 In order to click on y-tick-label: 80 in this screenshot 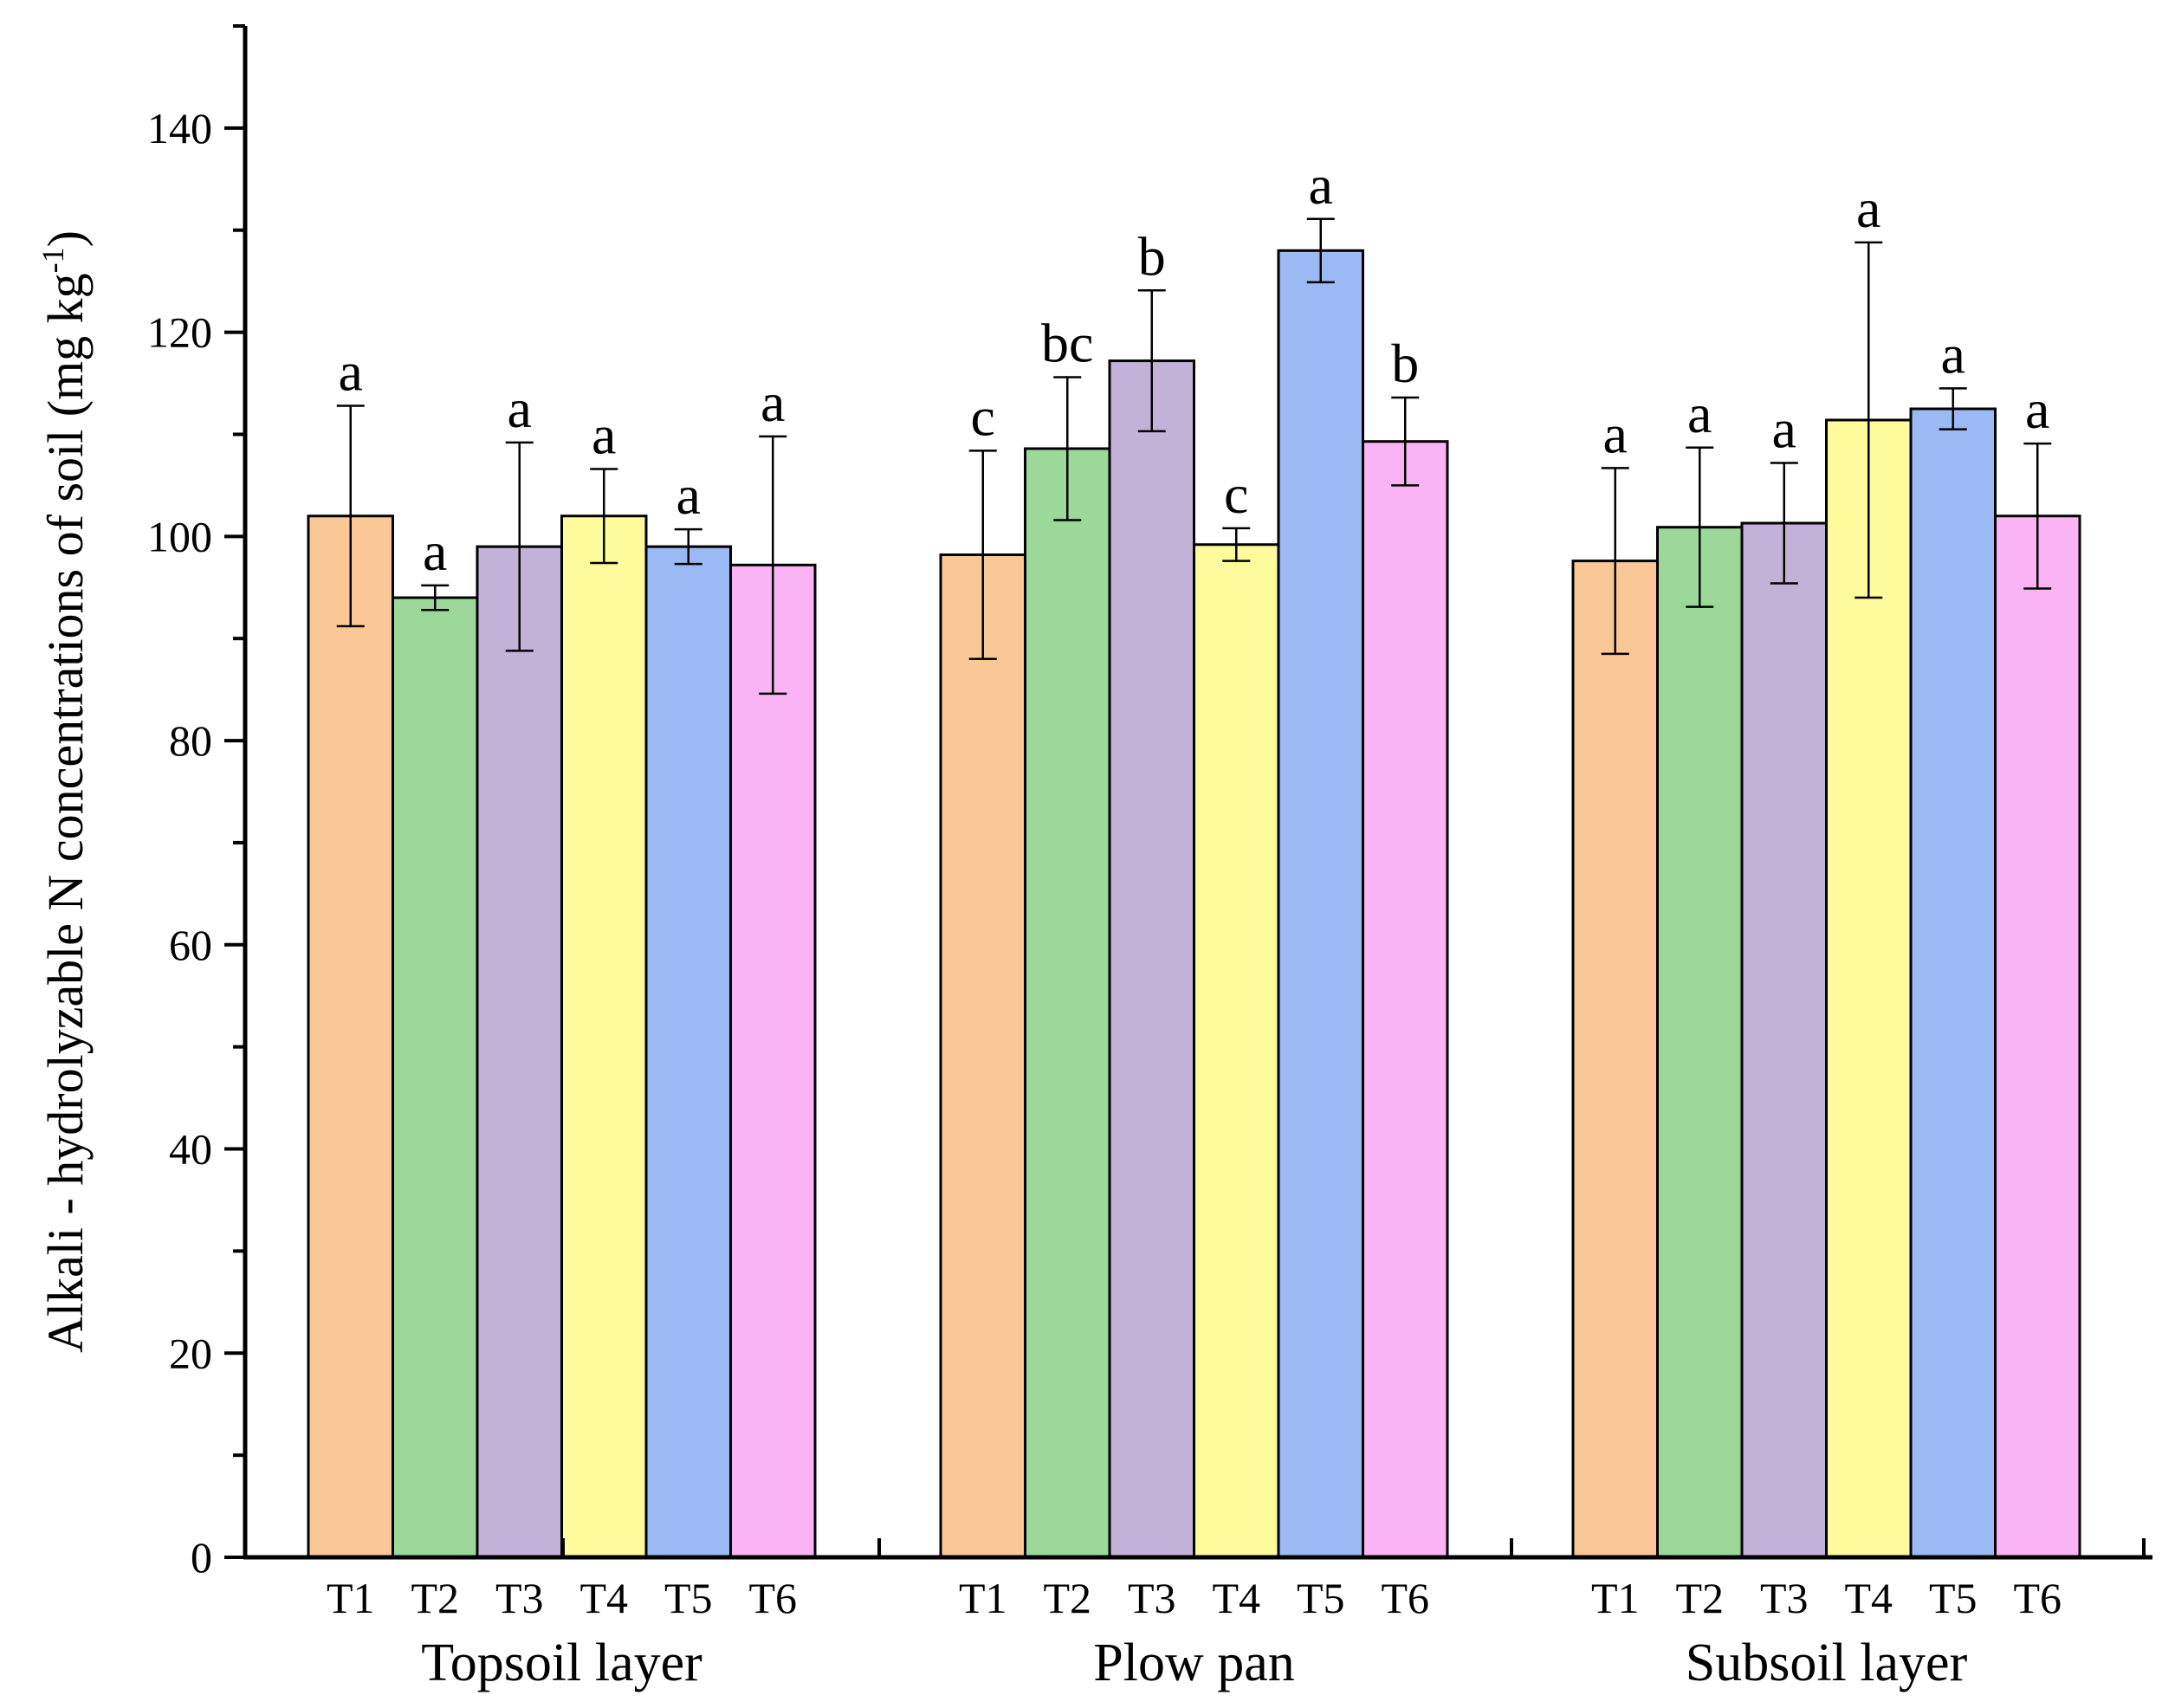, I will do `click(190, 740)`.